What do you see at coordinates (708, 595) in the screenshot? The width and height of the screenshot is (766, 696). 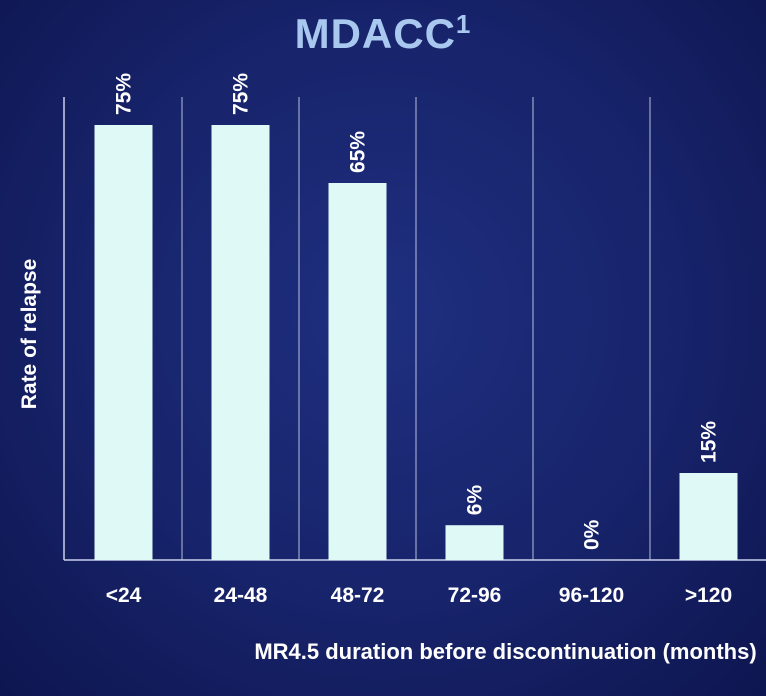 I see `x-tick-label: >120` at bounding box center [708, 595].